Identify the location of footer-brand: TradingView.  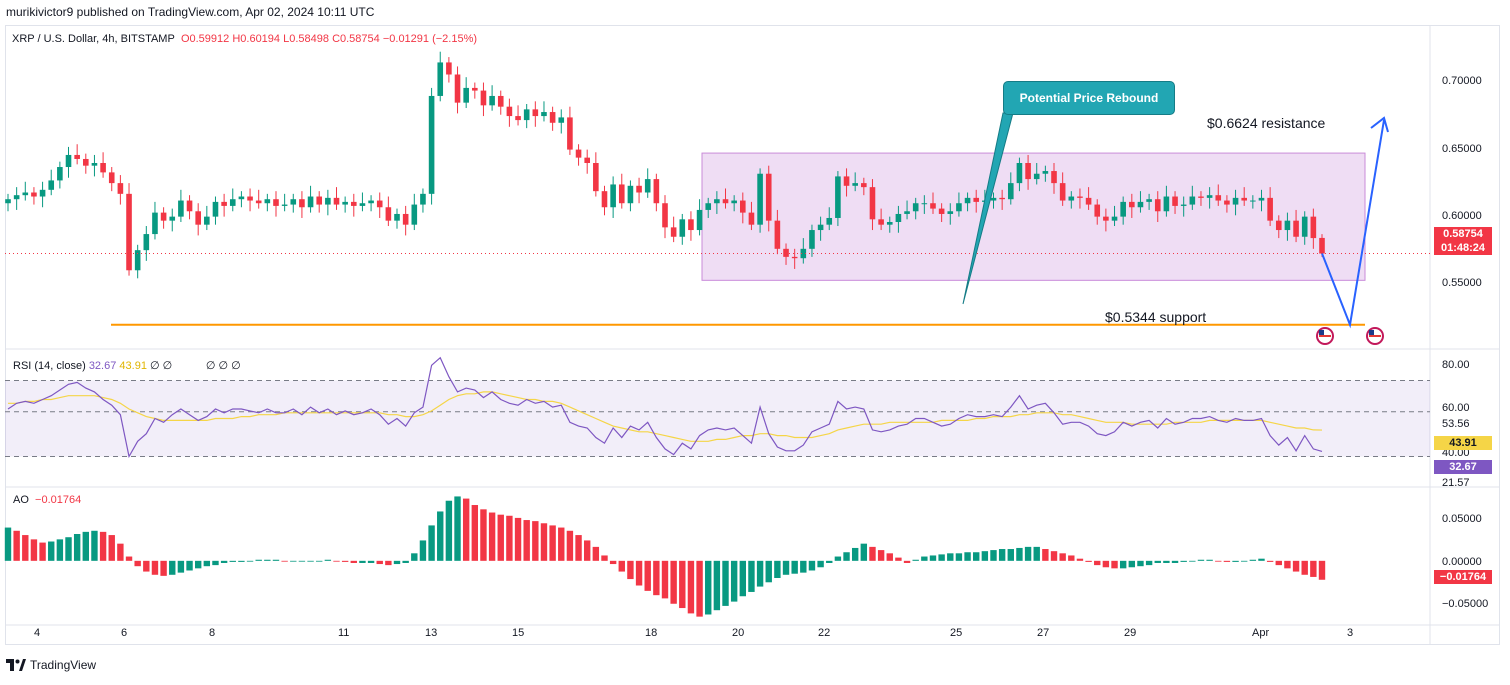
(51, 665).